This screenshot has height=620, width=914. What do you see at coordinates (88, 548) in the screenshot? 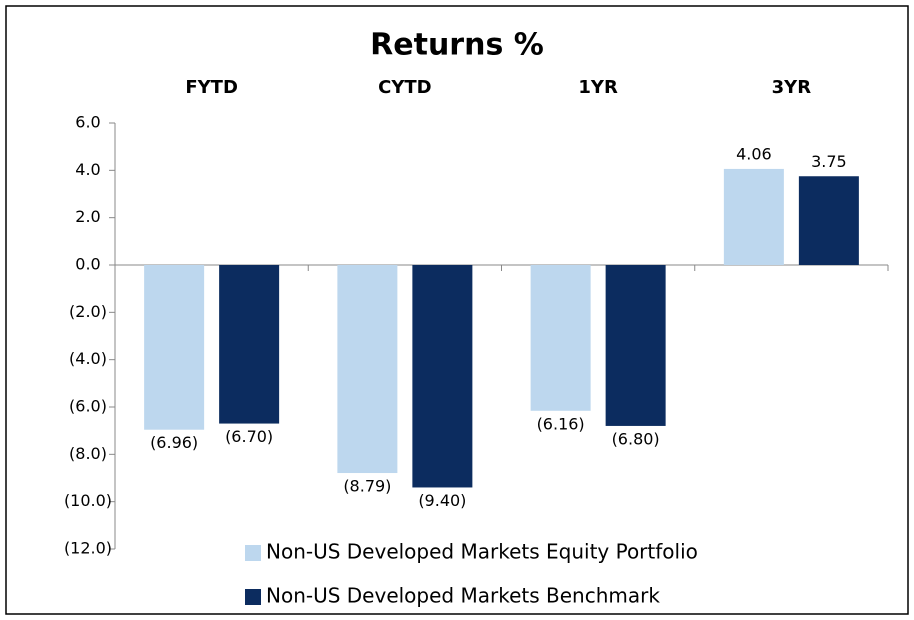
I see `y-tick-label: (12.0)` at bounding box center [88, 548].